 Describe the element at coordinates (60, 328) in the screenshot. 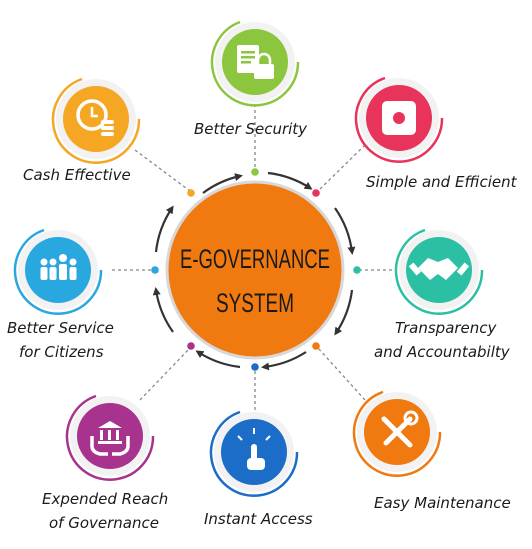

I see `label-better-service-line1: Better Service` at that location.